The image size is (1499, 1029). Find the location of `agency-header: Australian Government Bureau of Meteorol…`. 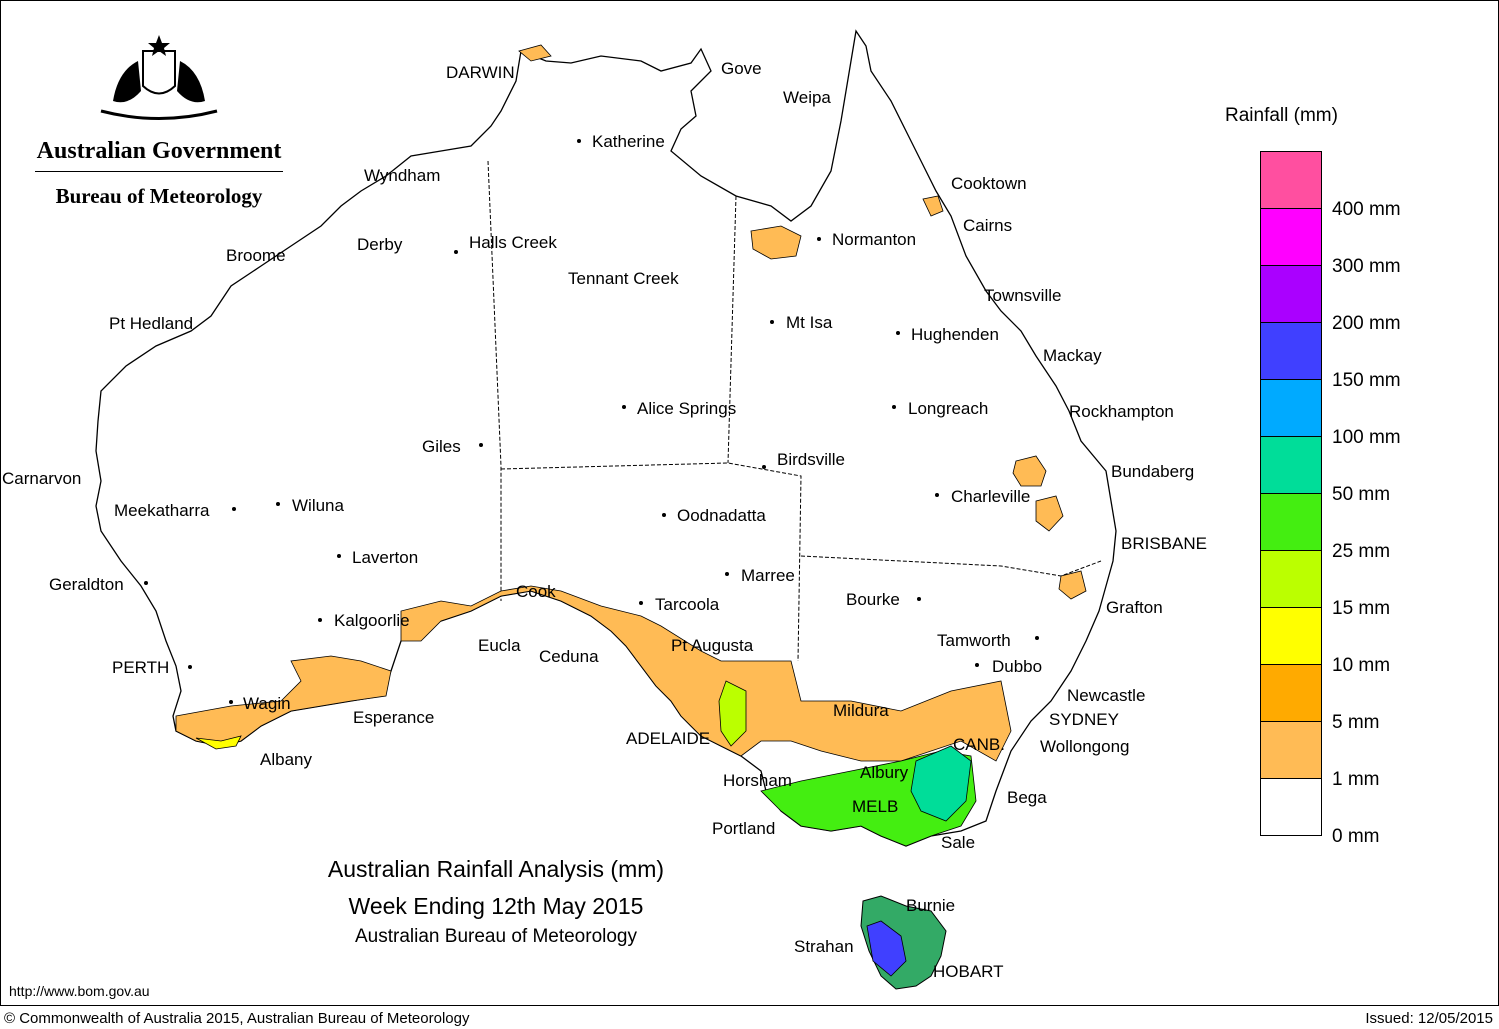

agency-header: Australian Government Bureau of Meteorol… is located at coordinates (159, 173).